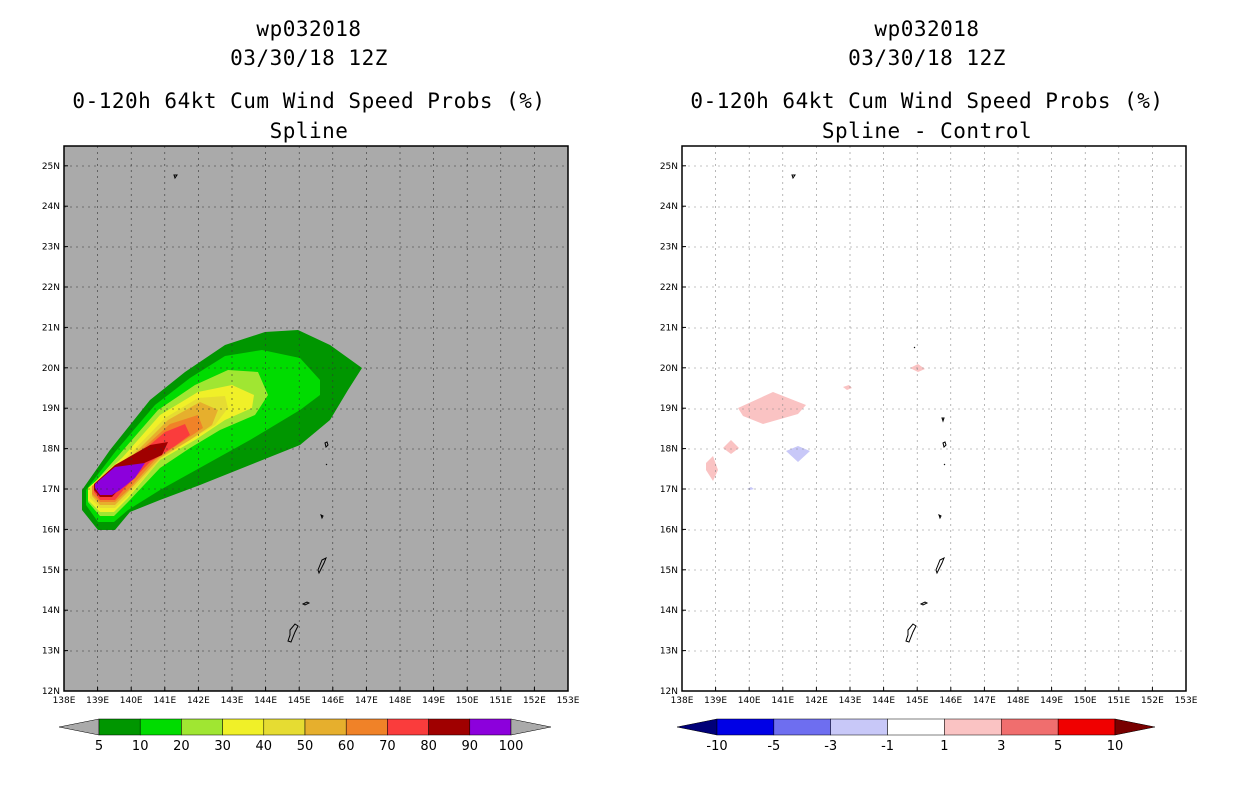 Image resolution: width=1236 pixels, height=800 pixels. Describe the element at coordinates (887, 746) in the screenshot. I see `colorbar-label: -1` at that location.